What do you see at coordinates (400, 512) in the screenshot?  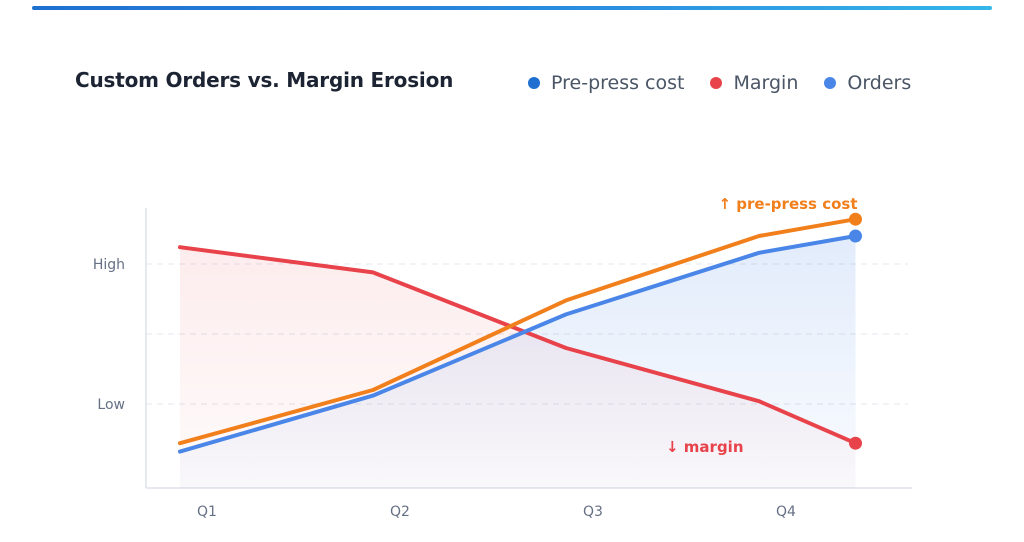 I see `x-tick-label: Q2` at bounding box center [400, 512].